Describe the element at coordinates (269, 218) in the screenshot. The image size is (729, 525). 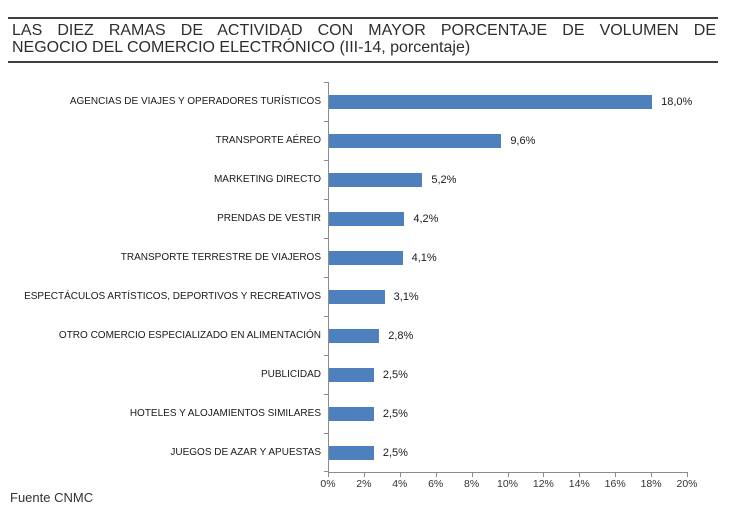
I see `category-label: PRENDAS DE VESTIR` at that location.